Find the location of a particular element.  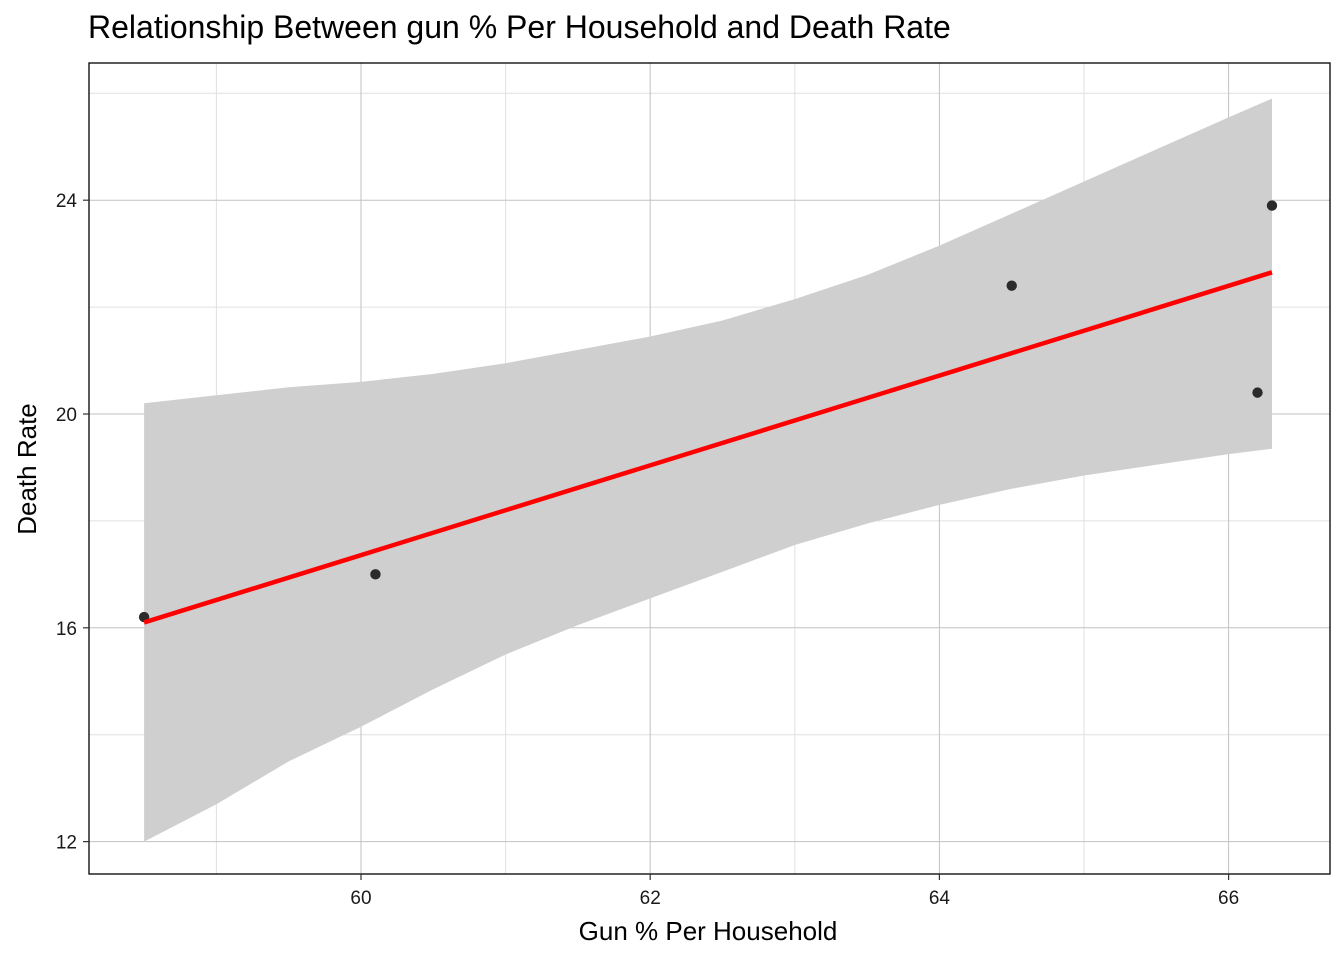

x-tick-label: 60 is located at coordinates (360, 898).